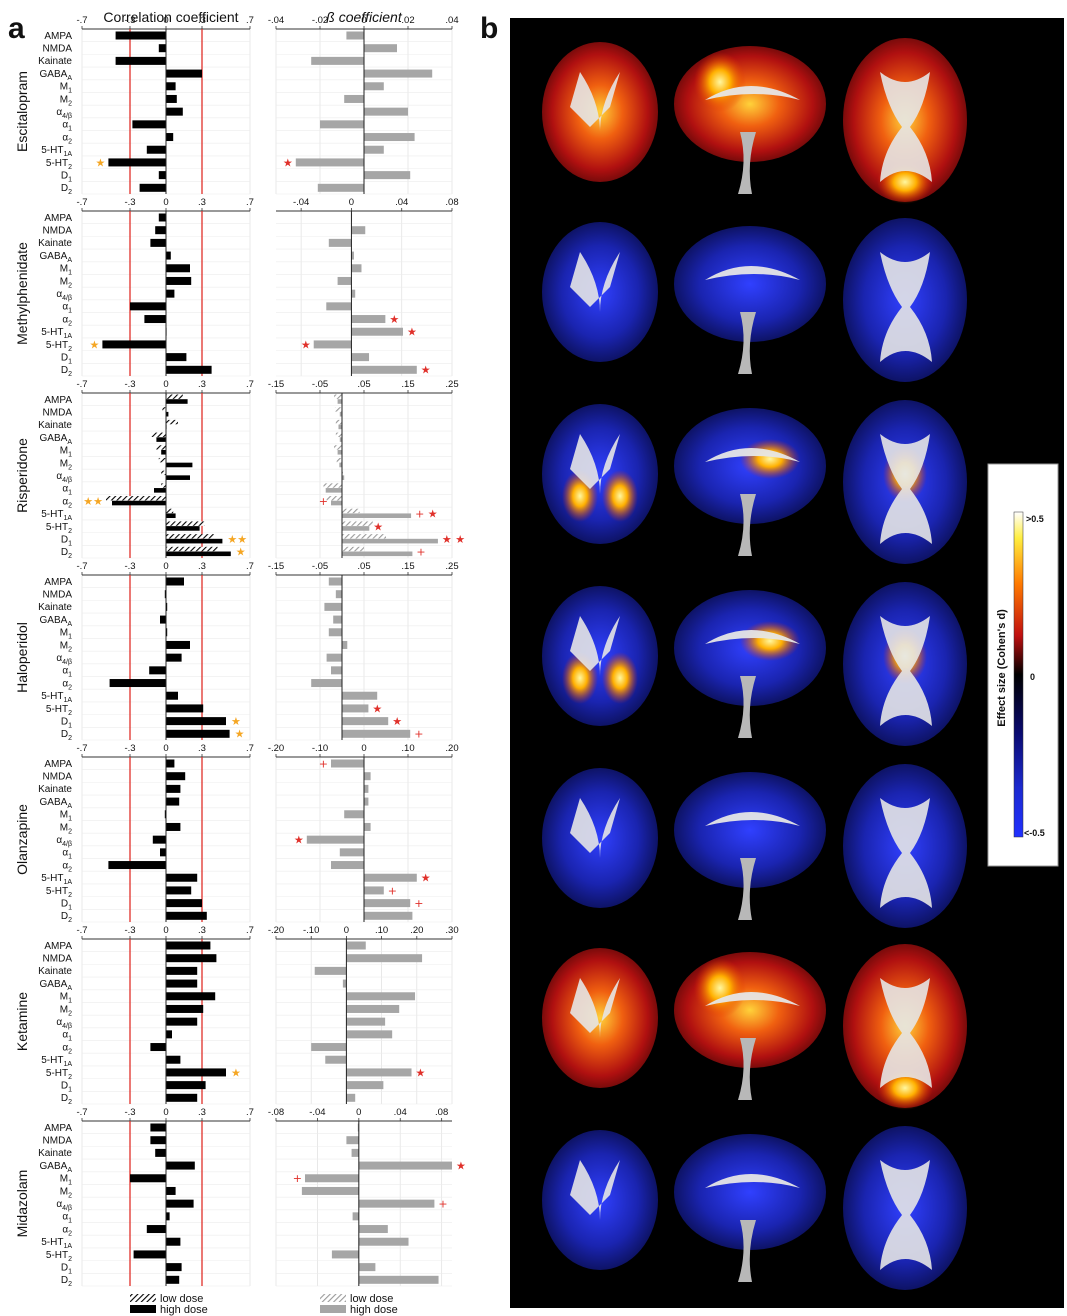 Image resolution: width=1067 pixels, height=1316 pixels. What do you see at coordinates (67, 684) in the screenshot?
I see `receptor-label: α2` at bounding box center [67, 684].